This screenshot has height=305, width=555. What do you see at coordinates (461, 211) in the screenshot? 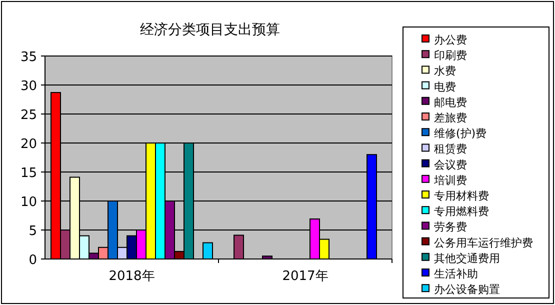
I see `legend-label: 专用燃料费` at bounding box center [461, 211].